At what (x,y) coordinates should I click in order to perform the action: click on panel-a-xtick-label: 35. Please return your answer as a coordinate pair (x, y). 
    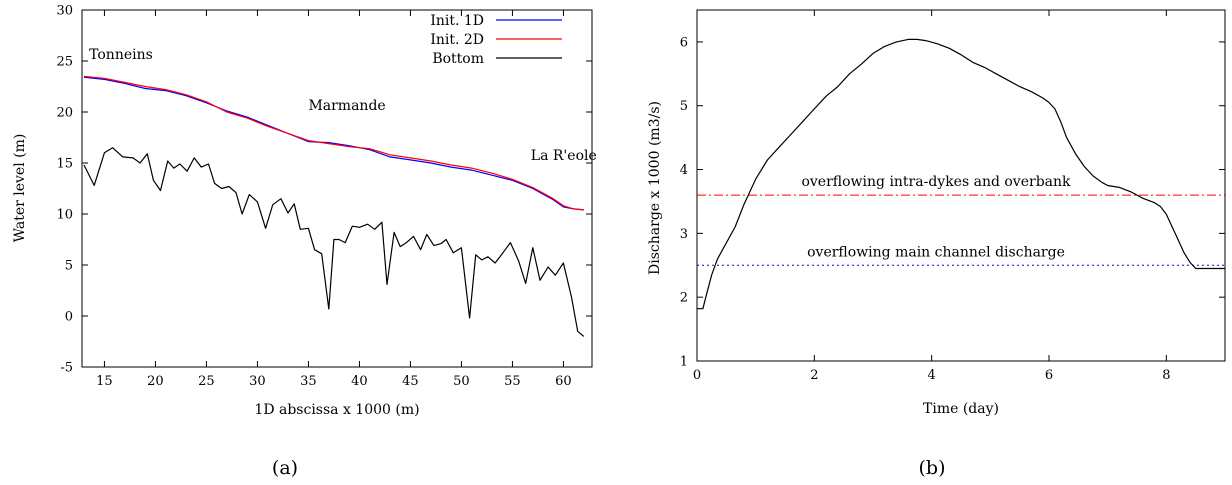
    Looking at the image, I should click on (308, 381).